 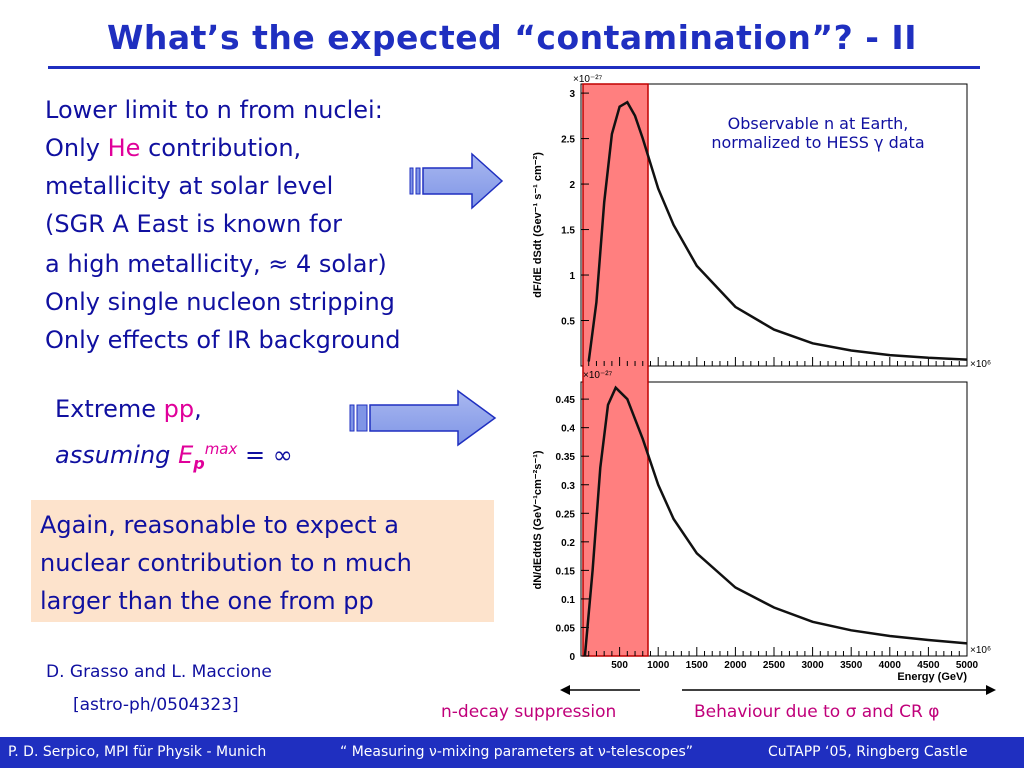 What do you see at coordinates (137, 752) in the screenshot?
I see `footer-author: P. D. Serpico, MPI für Physik - Munich` at bounding box center [137, 752].